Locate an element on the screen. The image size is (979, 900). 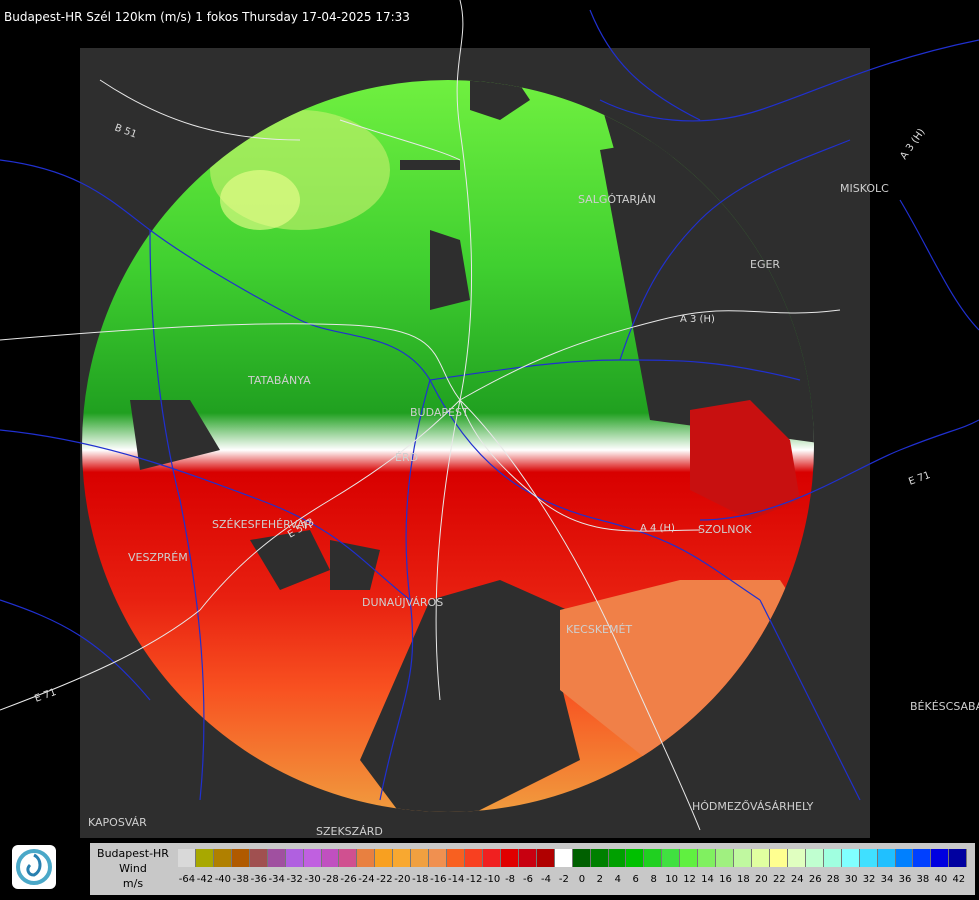
legend-tick: 6 is located at coordinates (635, 879).